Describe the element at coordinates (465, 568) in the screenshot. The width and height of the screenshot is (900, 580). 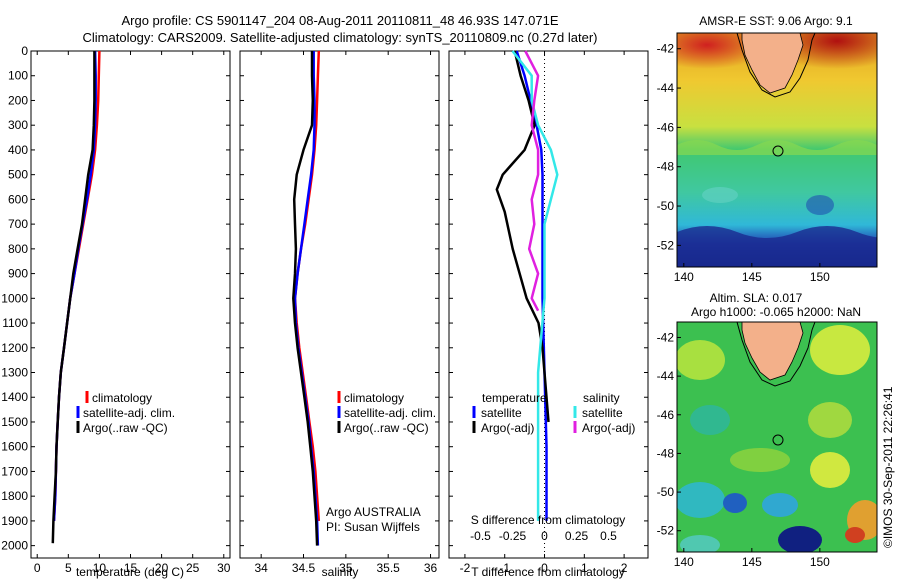
I see `x-tick-label: -2` at that location.